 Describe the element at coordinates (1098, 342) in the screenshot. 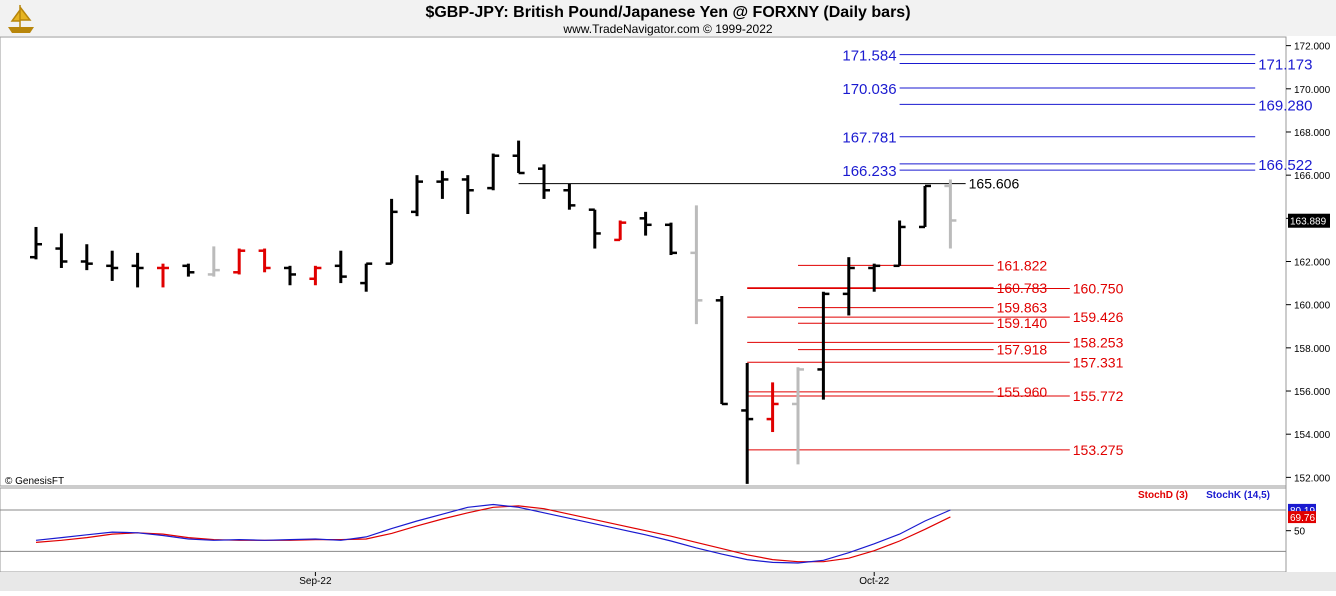

I see `level-label: 158.253` at that location.